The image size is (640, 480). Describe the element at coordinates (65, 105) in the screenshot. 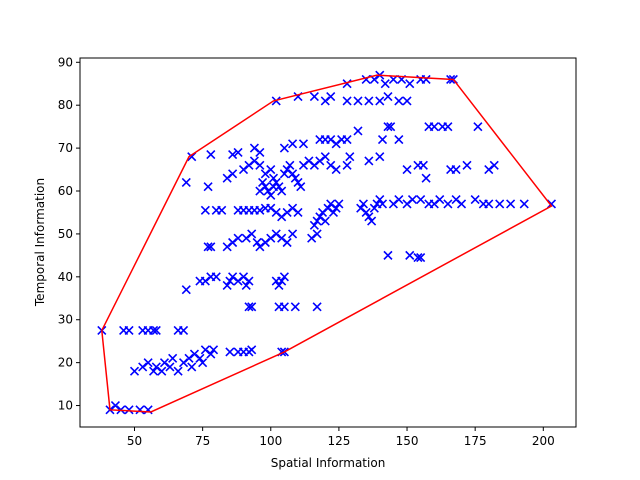

I see `y-tick-label: 80` at that location.